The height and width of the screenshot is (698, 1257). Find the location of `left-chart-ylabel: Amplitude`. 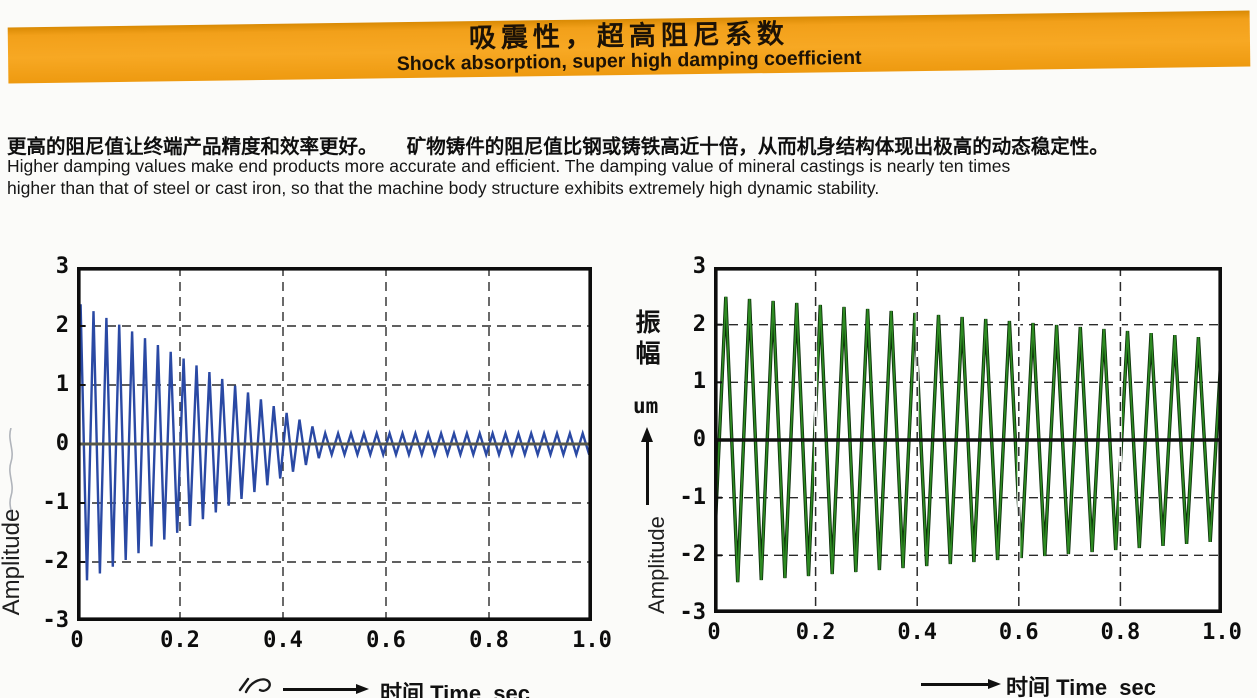

left-chart-ylabel: Amplitude is located at coordinates (12, 562).